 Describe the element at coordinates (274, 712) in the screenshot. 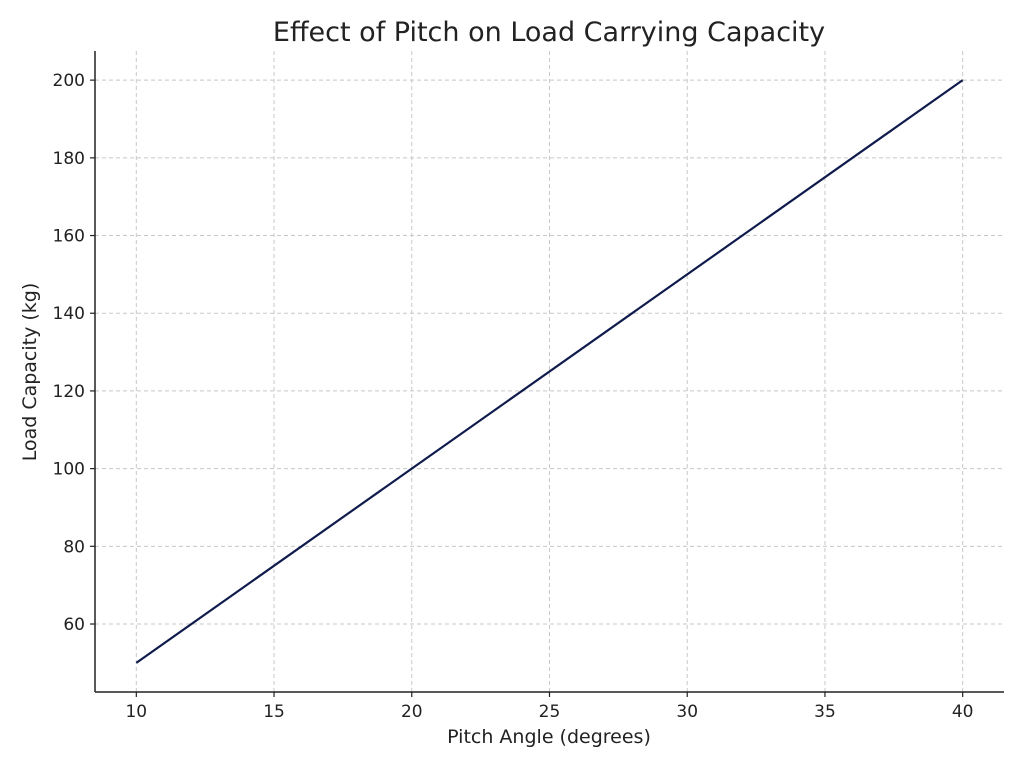

I see `x-tick-label: 15` at that location.